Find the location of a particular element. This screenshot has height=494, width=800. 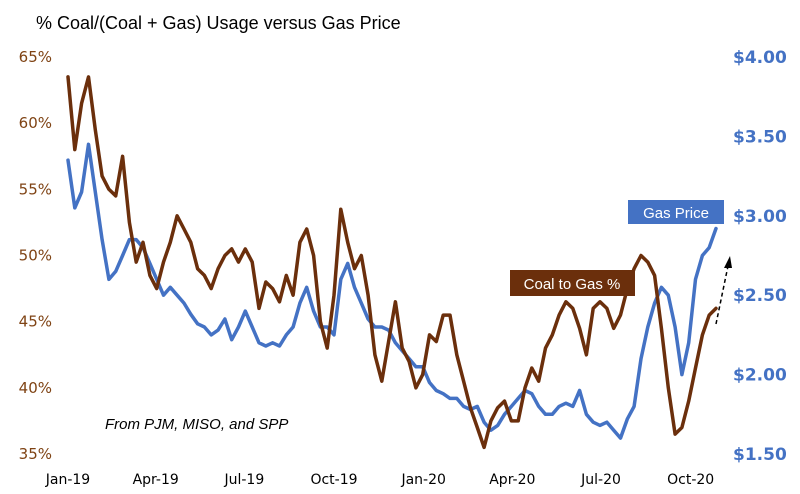

right-tick-label: $2.50 is located at coordinates (760, 296).